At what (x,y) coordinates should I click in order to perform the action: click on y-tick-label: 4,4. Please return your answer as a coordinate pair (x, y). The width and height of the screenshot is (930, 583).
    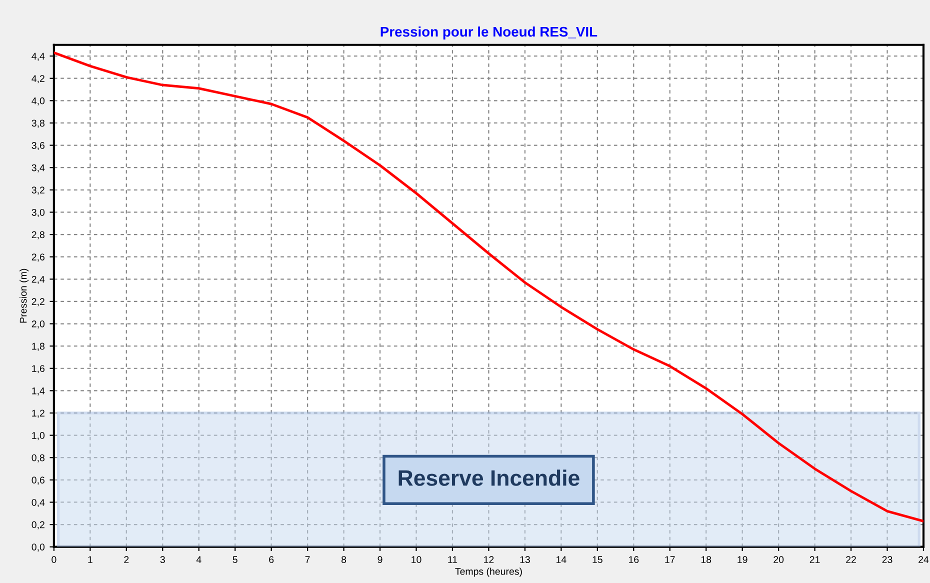
    Looking at the image, I should click on (38, 56).